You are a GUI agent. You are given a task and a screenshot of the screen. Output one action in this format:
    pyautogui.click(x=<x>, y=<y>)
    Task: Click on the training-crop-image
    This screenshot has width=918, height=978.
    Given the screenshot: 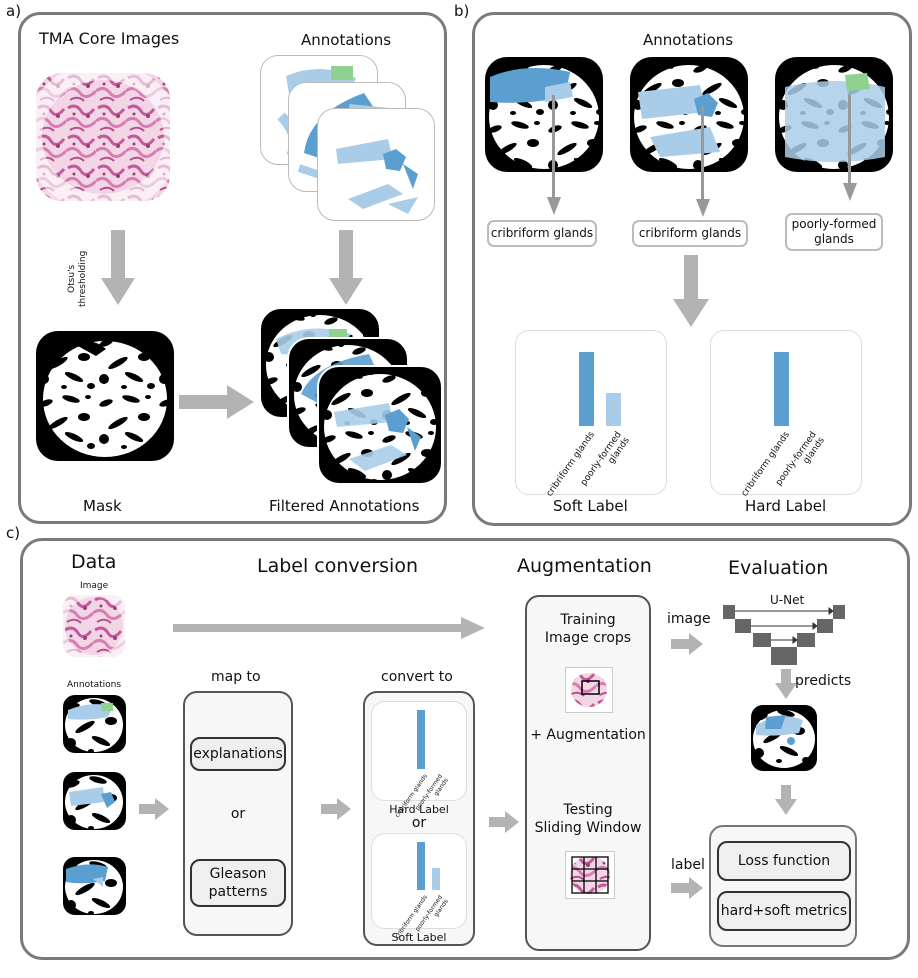 What is the action you would take?
    pyautogui.click(x=589, y=690)
    